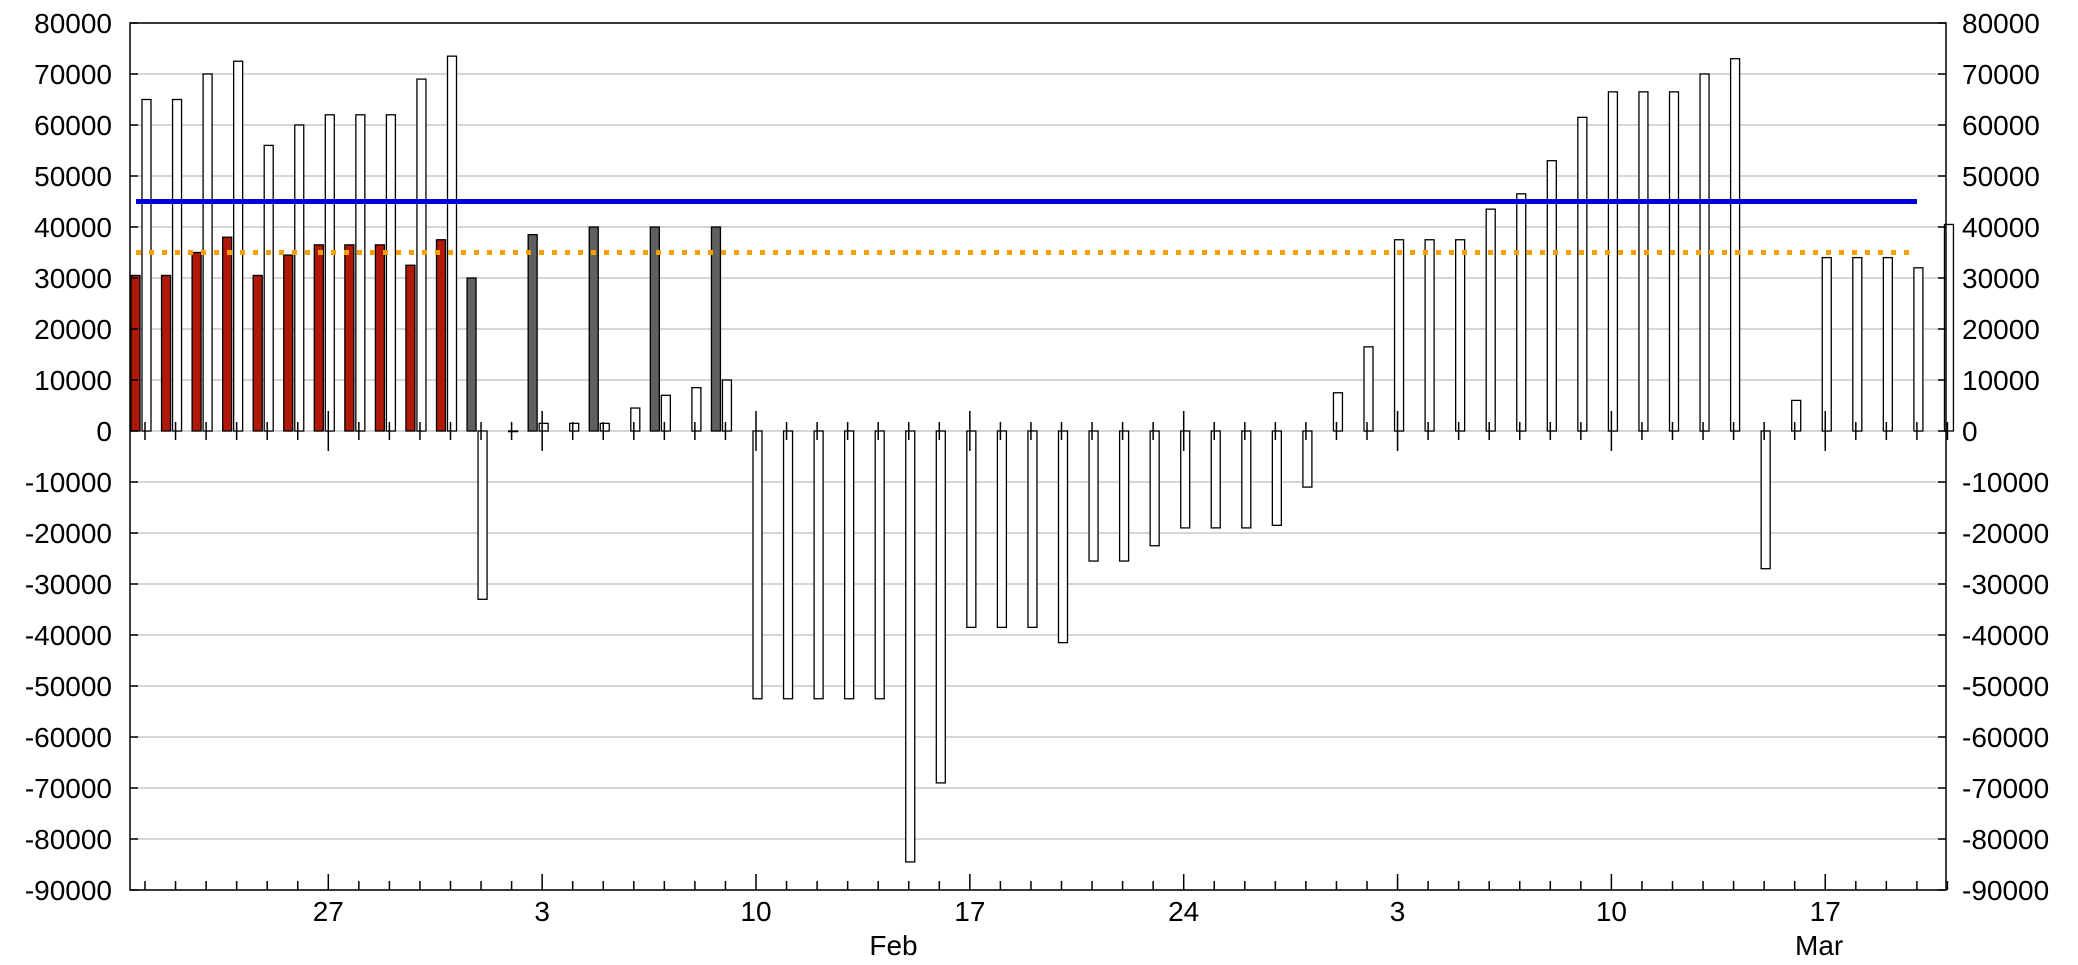  I want to click on y-tick-label-left: 80000, so click(73, 23).